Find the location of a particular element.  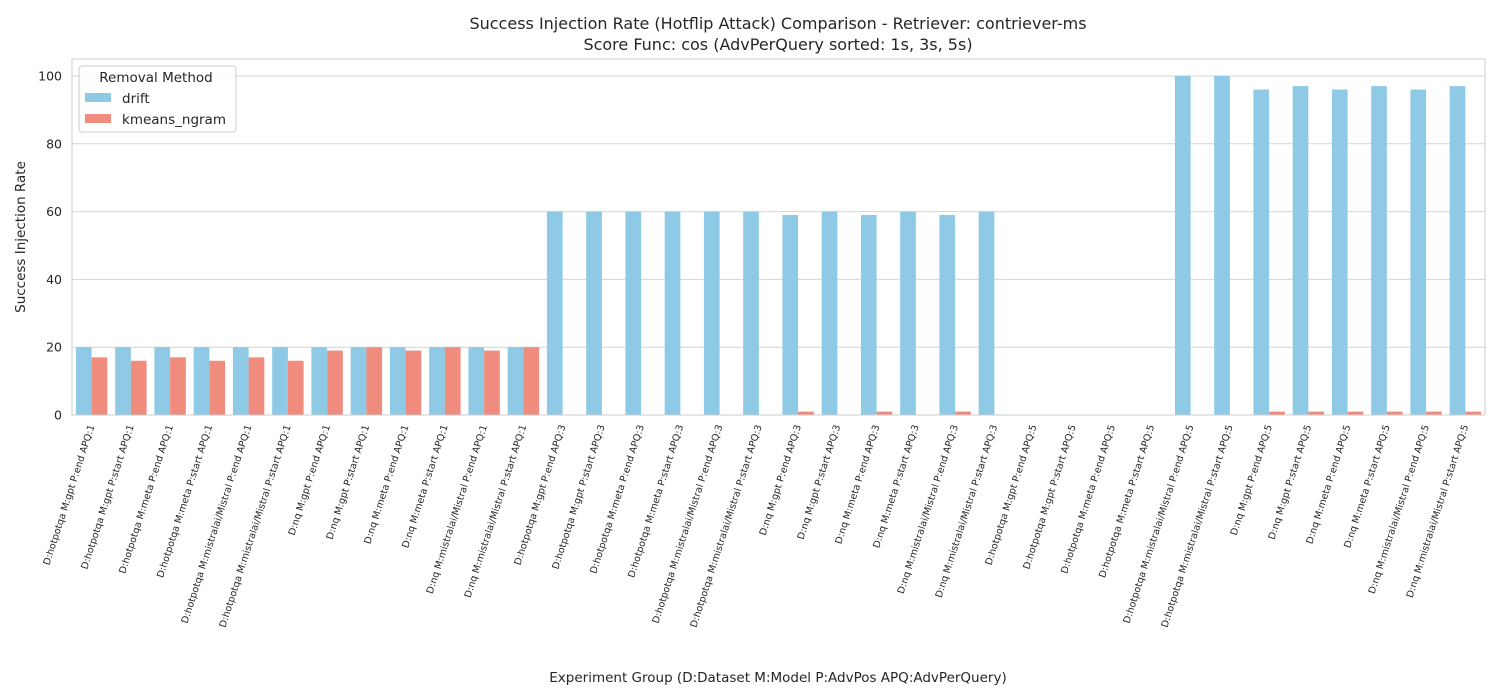

y-tick-label: 0 is located at coordinates (58, 415).